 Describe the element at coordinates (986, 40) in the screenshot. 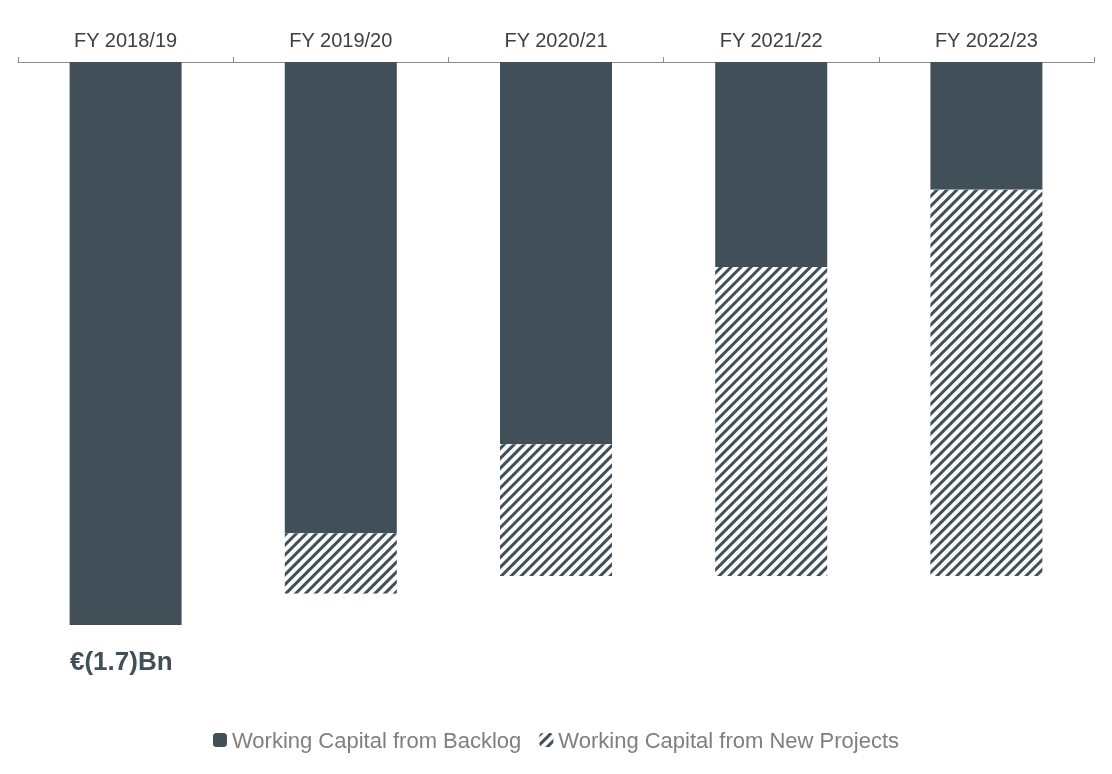

I see `x-tick-label: FY 2022/23` at that location.